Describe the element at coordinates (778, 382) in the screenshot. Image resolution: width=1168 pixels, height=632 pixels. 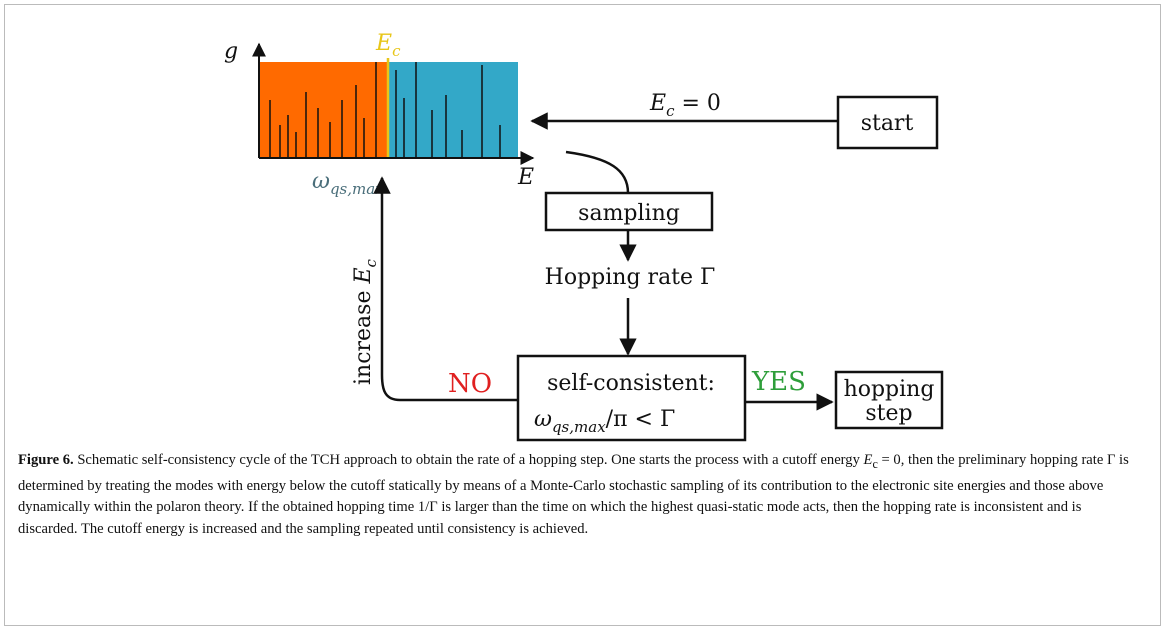
I see `yes-label: YES` at that location.